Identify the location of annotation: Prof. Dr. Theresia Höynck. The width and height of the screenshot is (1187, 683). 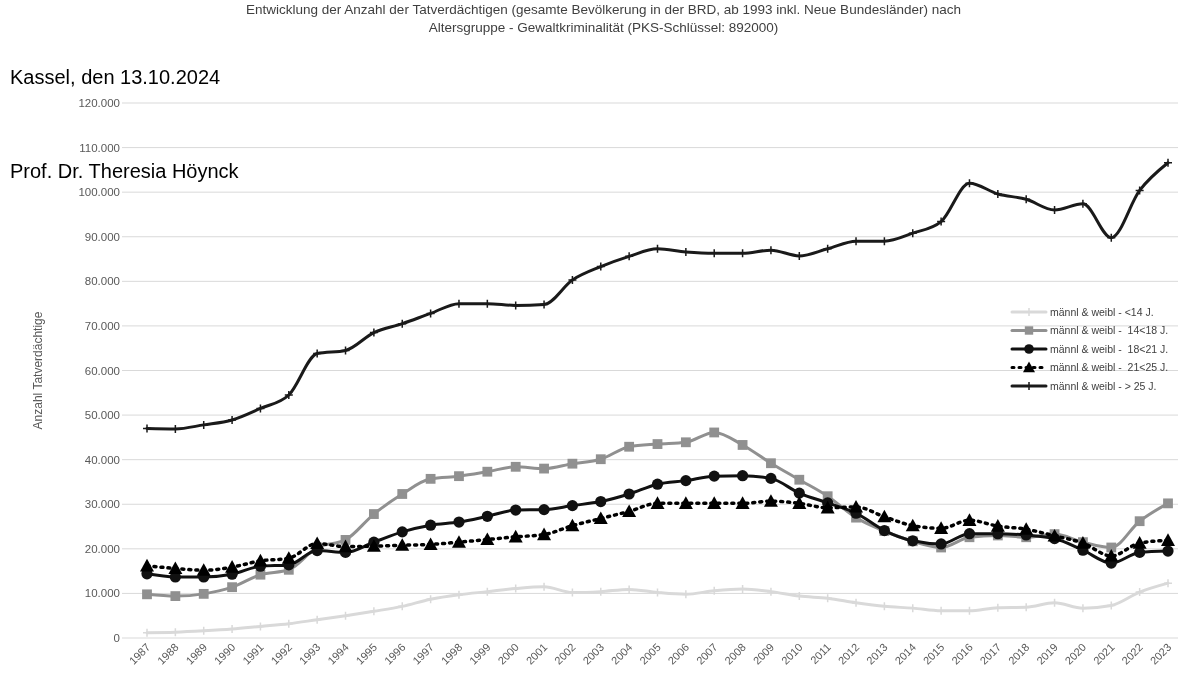
(125, 171).